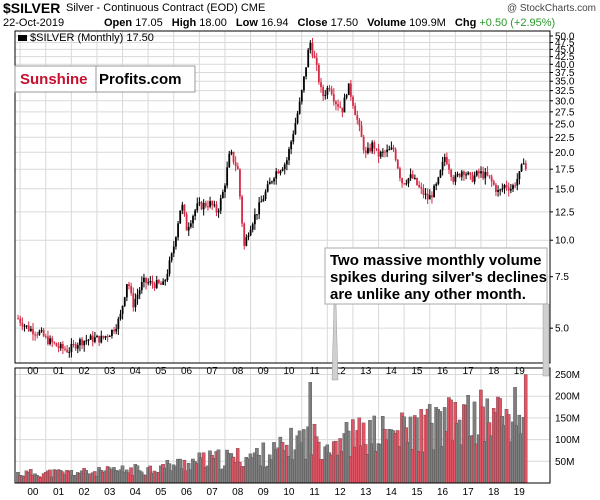 The width and height of the screenshot is (600, 500). I want to click on price-x-axis-ticks: 00 01 02 03 04 05 06 07 08 09 10 11 12 13 14 15 16 17 18 19, so click(276, 371).